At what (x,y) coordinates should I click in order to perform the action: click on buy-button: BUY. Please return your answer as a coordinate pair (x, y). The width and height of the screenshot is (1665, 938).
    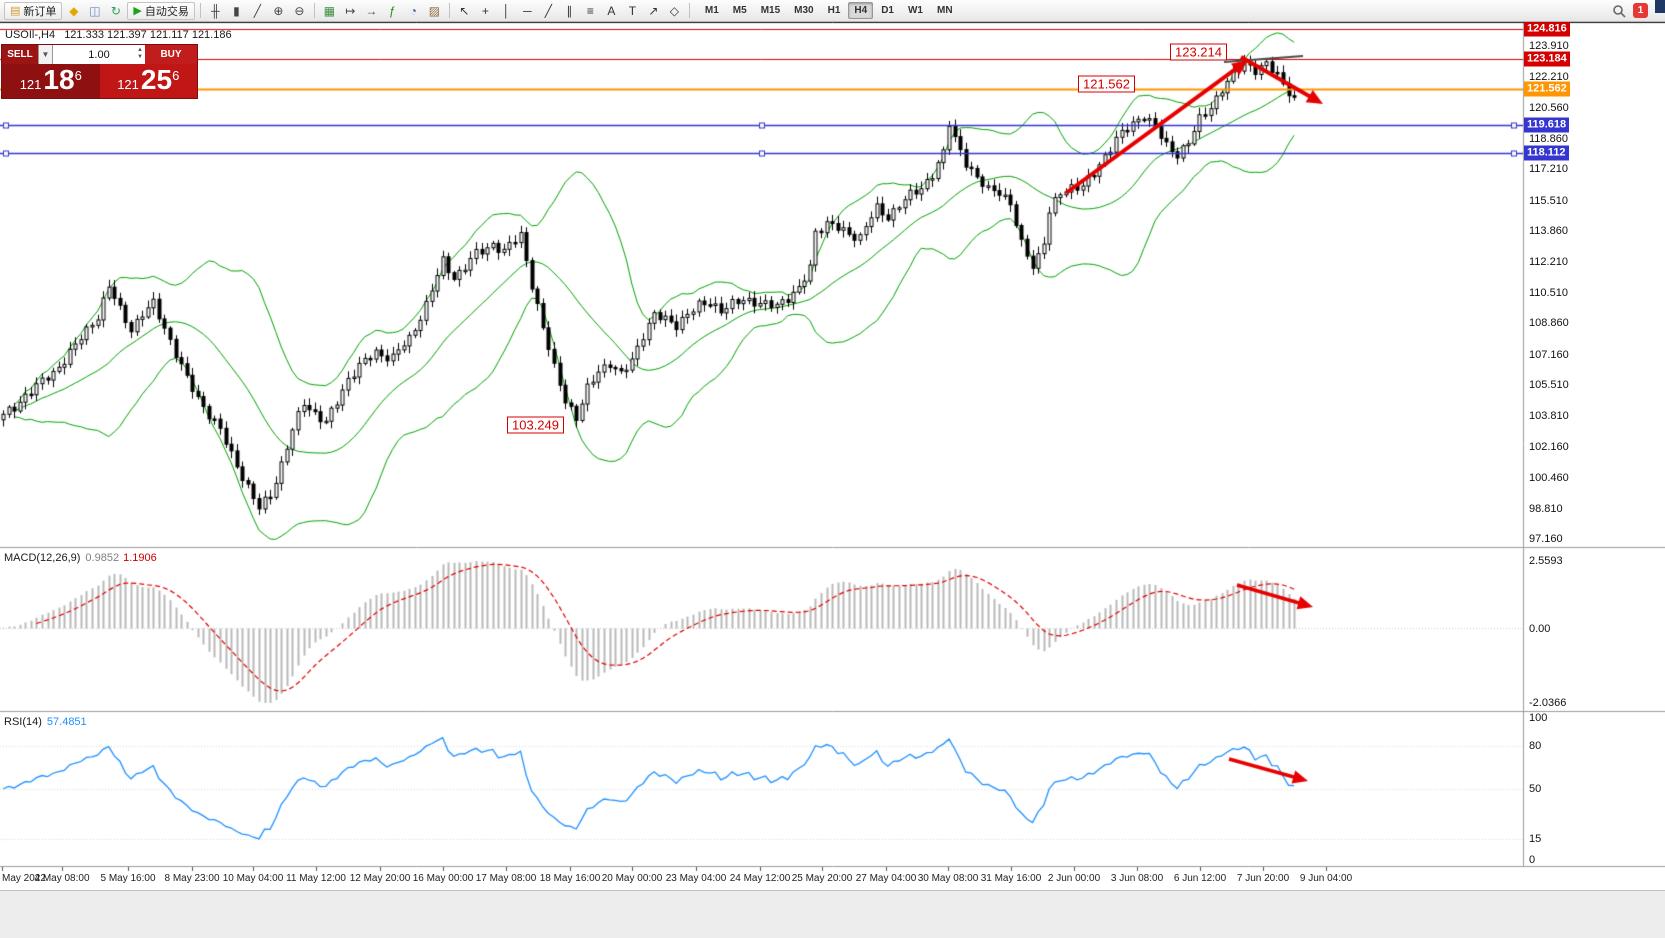
    Looking at the image, I should click on (171, 54).